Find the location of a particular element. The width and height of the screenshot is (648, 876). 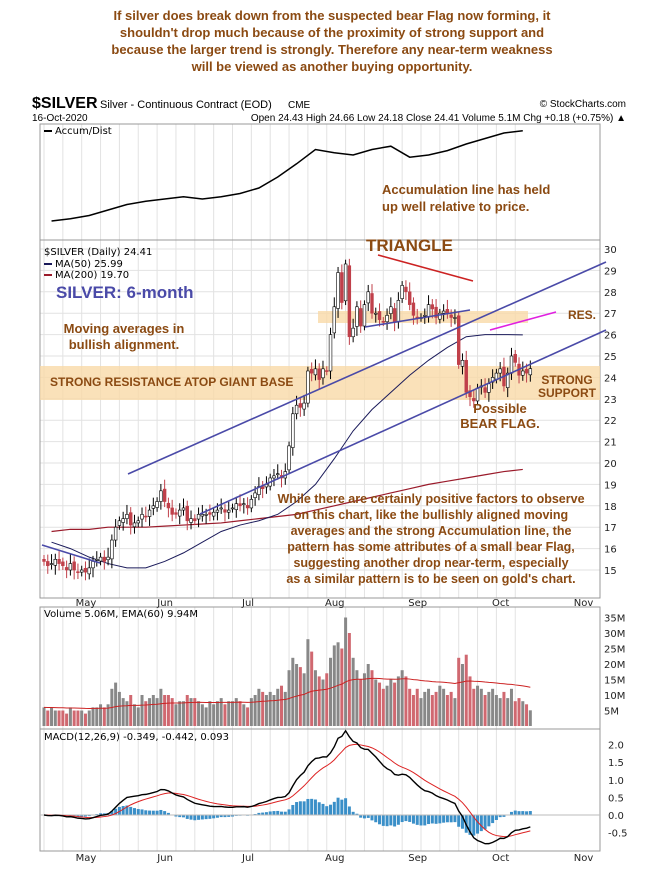

macd-plot is located at coordinates (320, 787).